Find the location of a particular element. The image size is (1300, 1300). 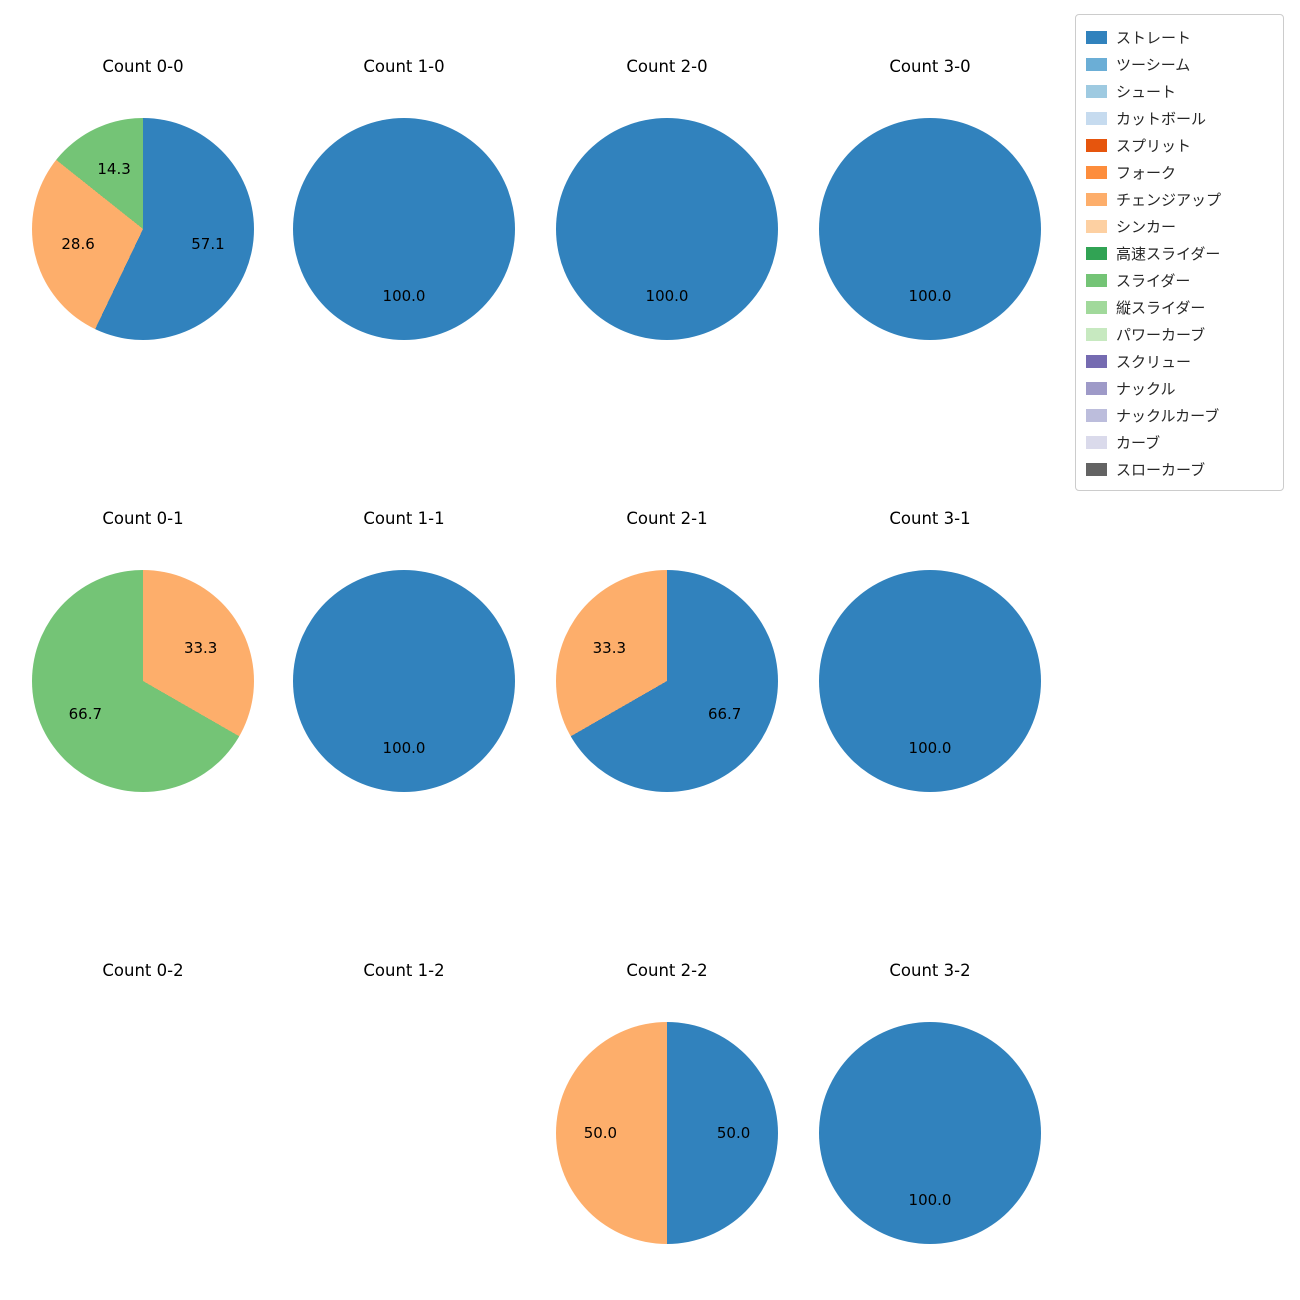

pie: 66.7 33.3 is located at coordinates (667, 681).